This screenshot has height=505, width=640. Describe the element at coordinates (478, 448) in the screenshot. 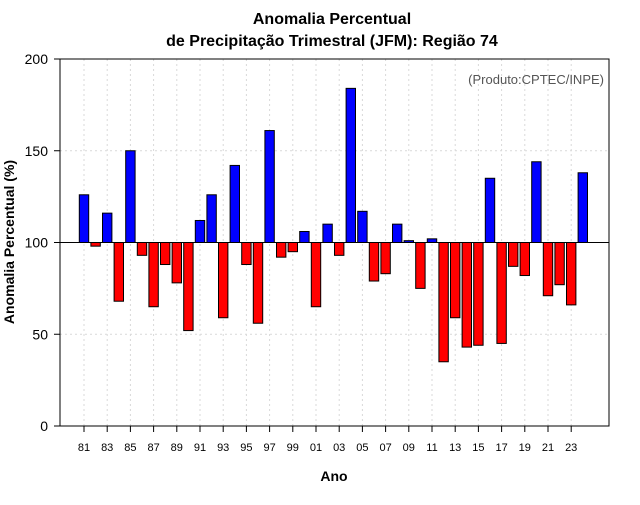

I see `x-tick-label: 15` at that location.